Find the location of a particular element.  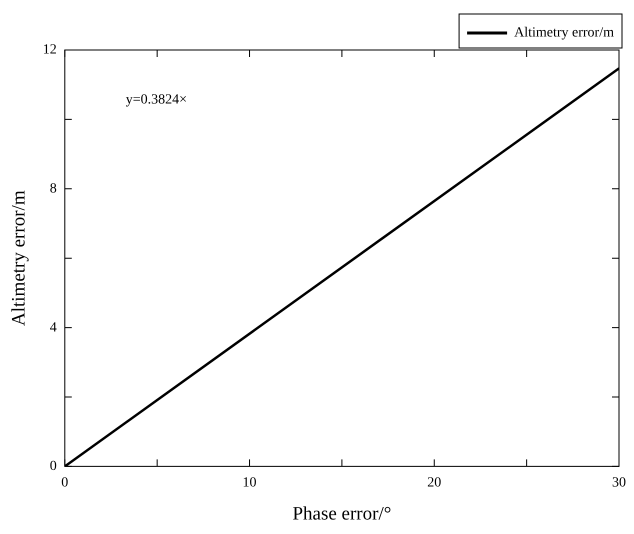

y-tick-label: 8 is located at coordinates (53, 188).